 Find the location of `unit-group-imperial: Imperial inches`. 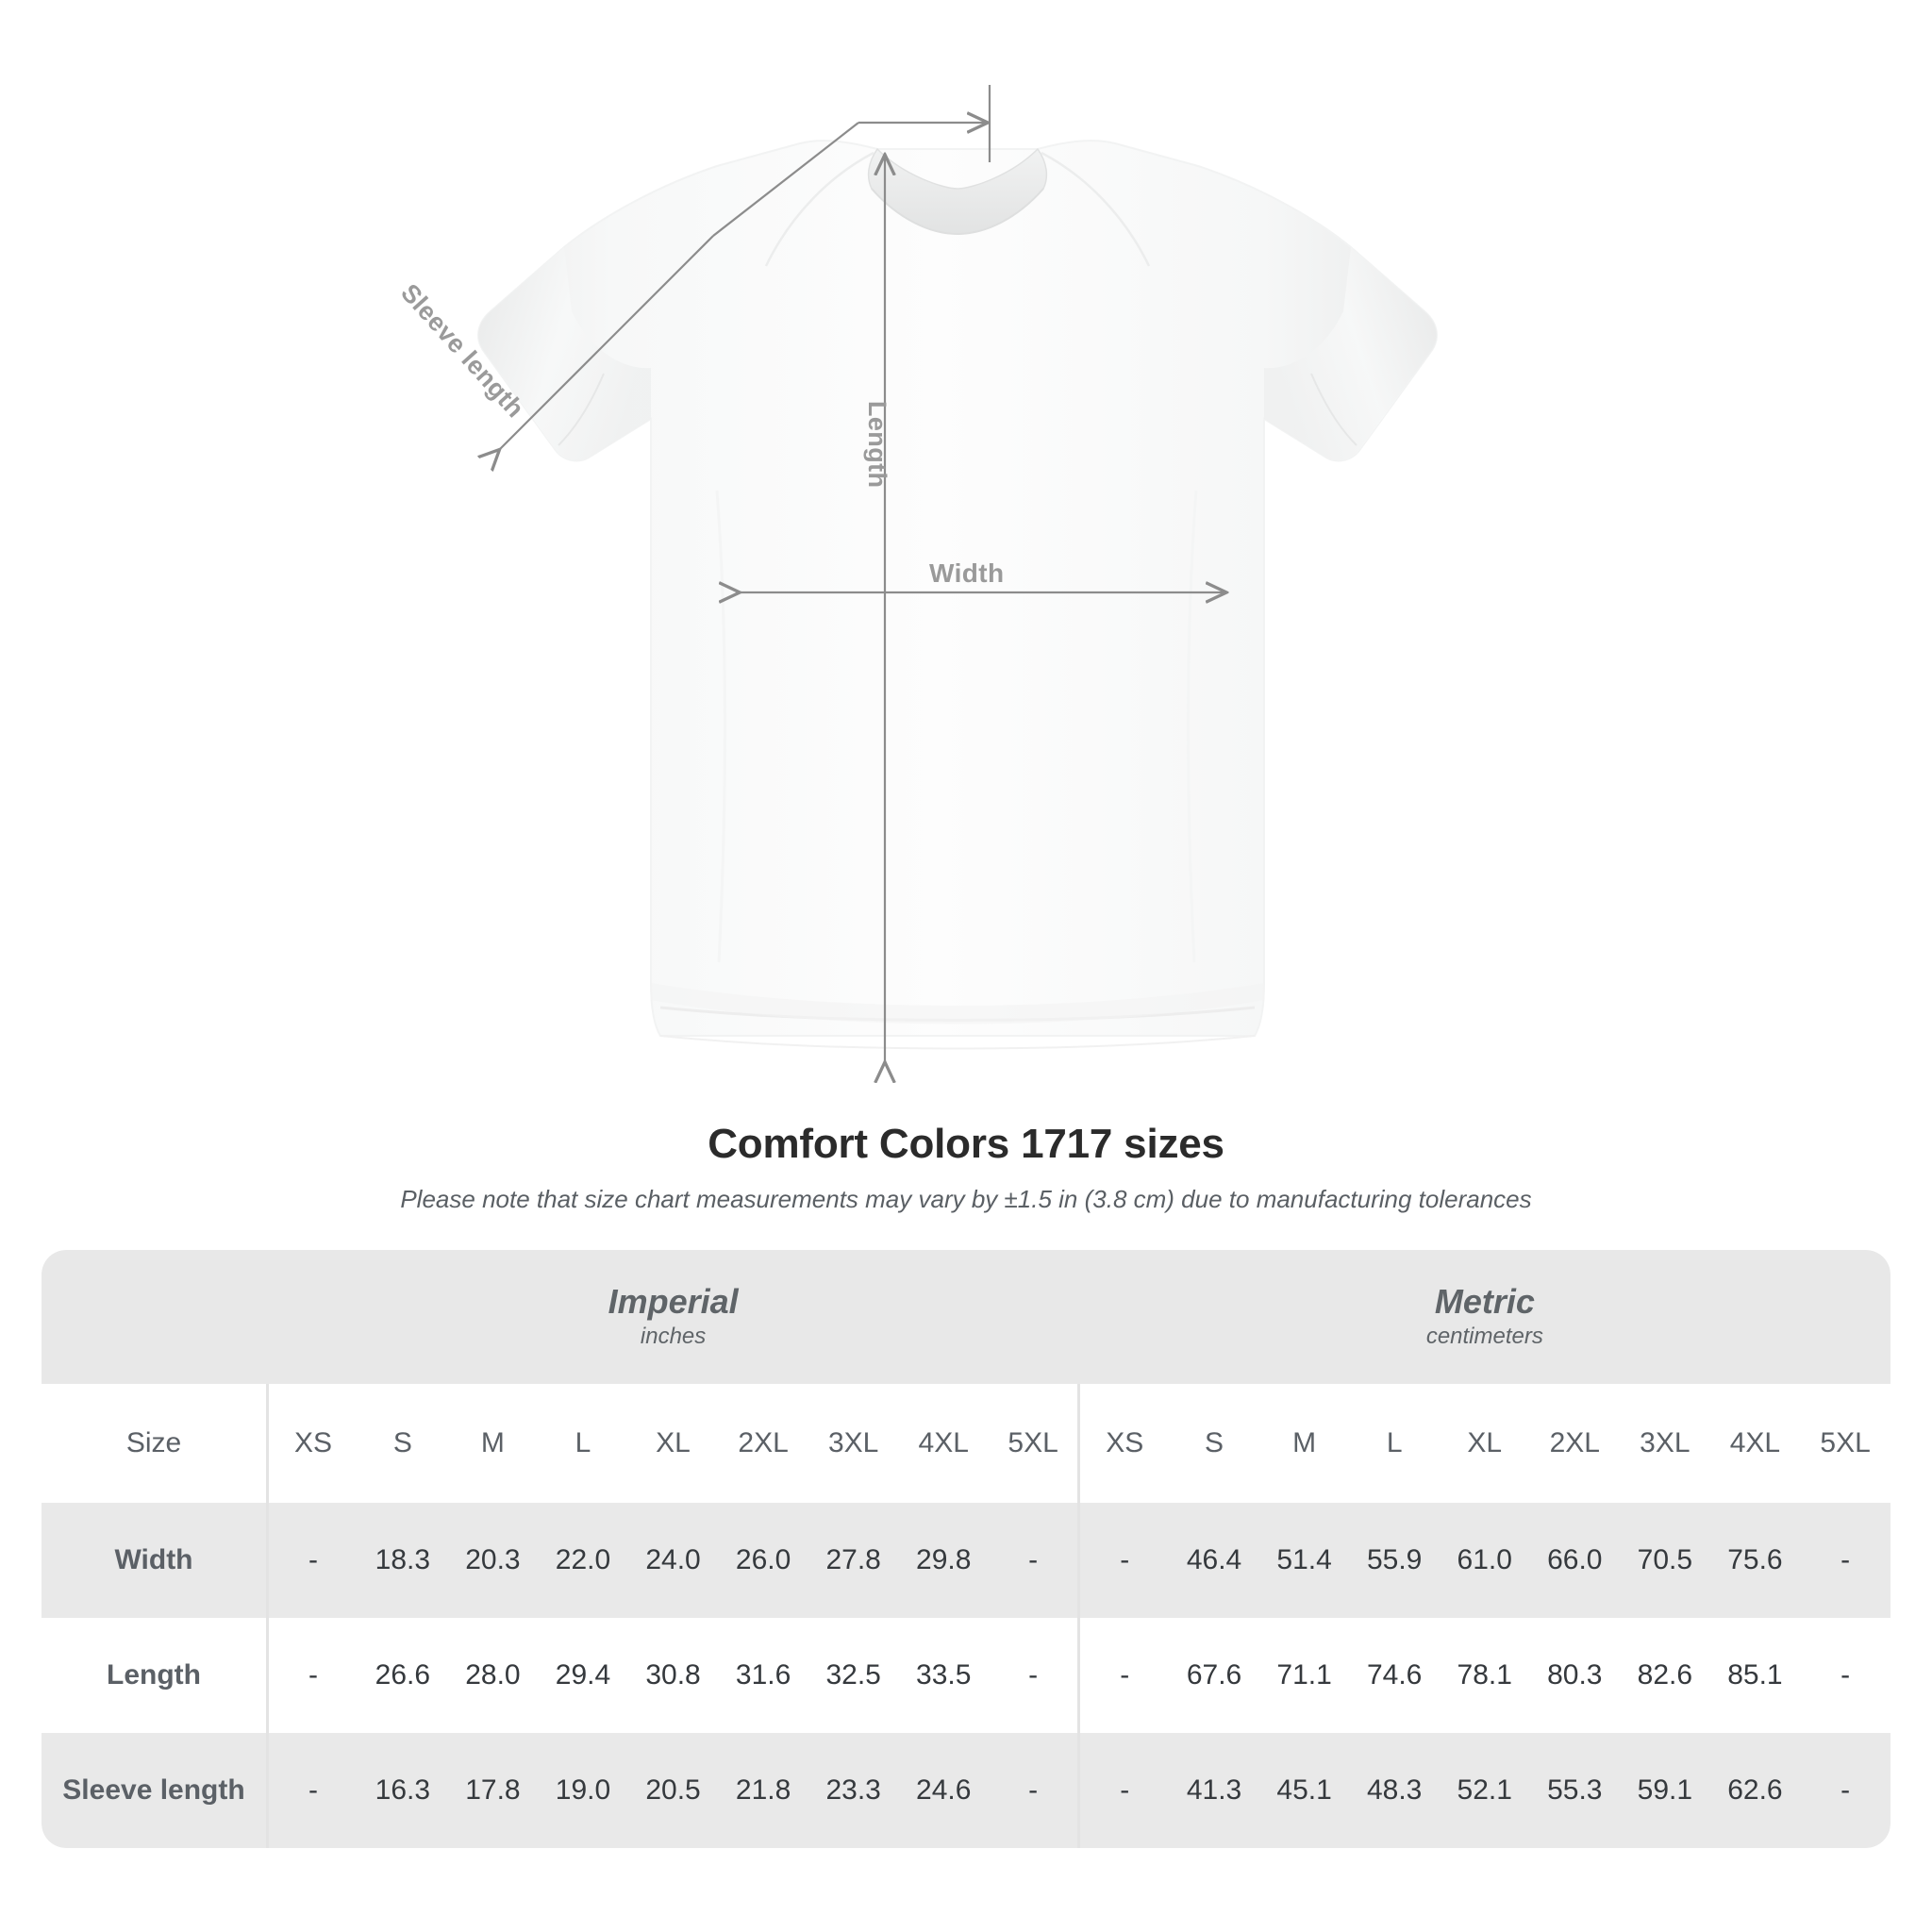

unit-group-imperial: Imperial inches is located at coordinates (673, 1317).